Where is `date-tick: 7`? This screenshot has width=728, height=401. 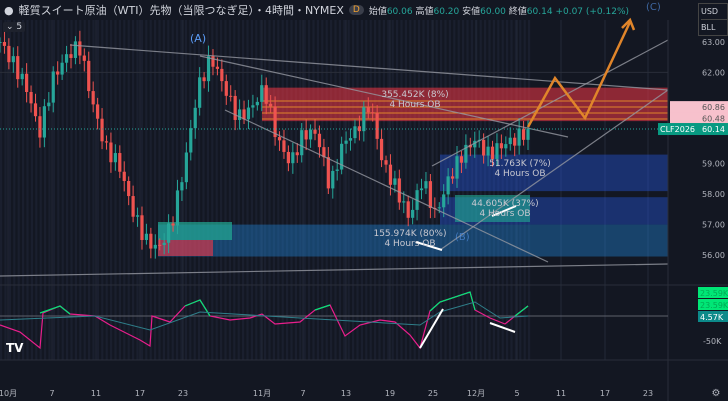
date-tick: 7 is located at coordinates (51, 393).